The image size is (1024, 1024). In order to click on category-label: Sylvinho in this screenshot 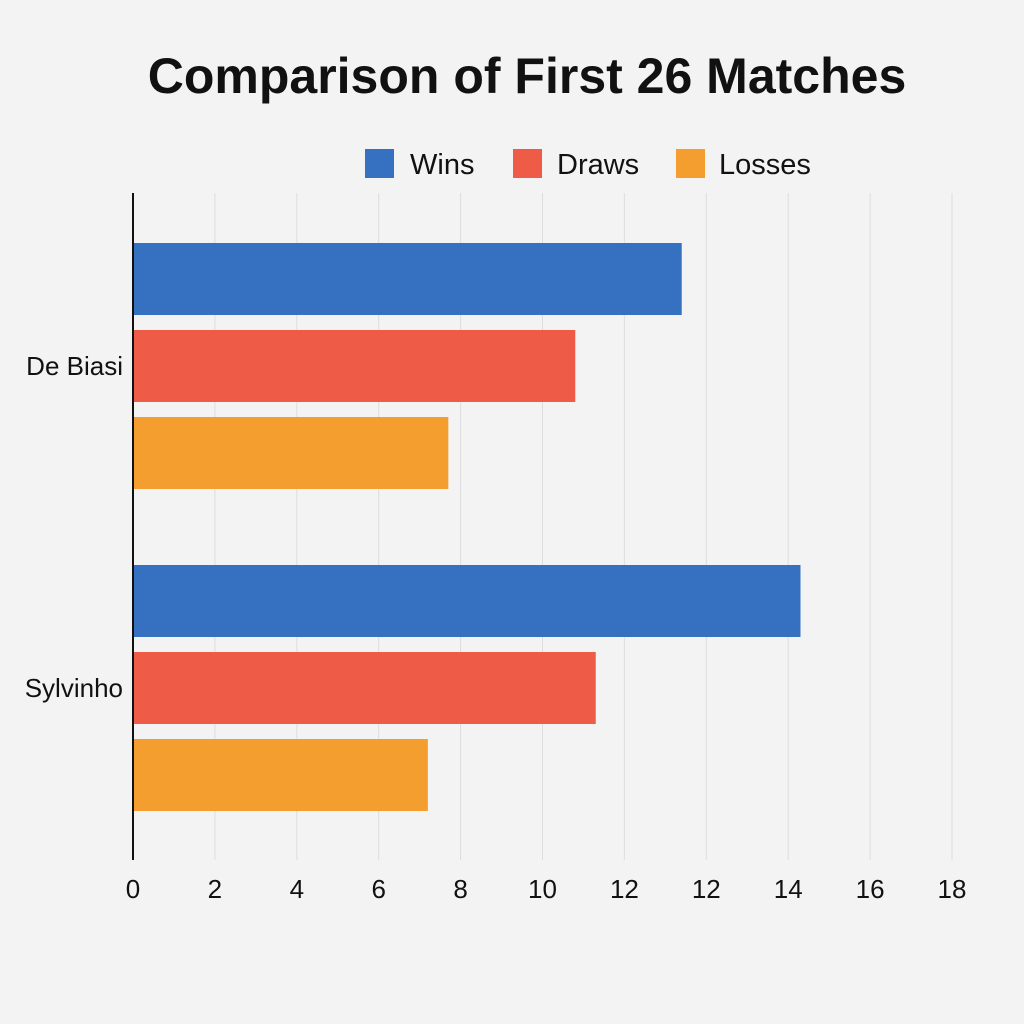, I will do `click(74, 688)`.